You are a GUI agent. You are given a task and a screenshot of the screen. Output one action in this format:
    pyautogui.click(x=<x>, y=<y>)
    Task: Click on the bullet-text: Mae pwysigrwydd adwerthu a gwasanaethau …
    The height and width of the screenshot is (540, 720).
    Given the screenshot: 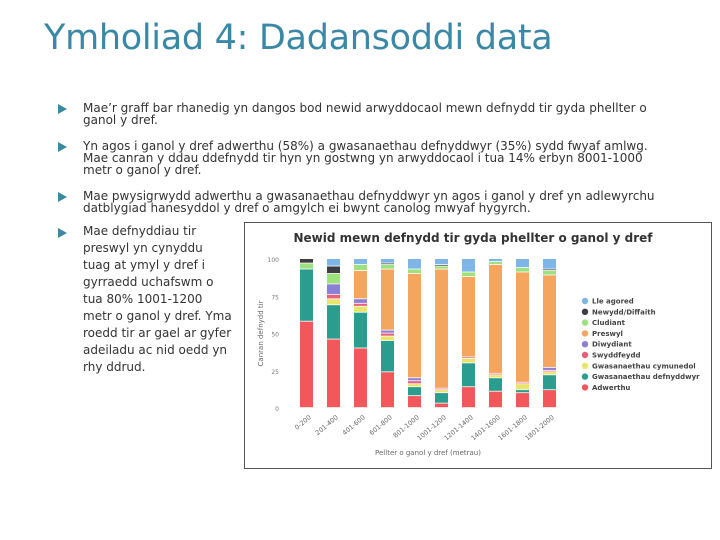 What is the action you would take?
    pyautogui.click(x=369, y=202)
    